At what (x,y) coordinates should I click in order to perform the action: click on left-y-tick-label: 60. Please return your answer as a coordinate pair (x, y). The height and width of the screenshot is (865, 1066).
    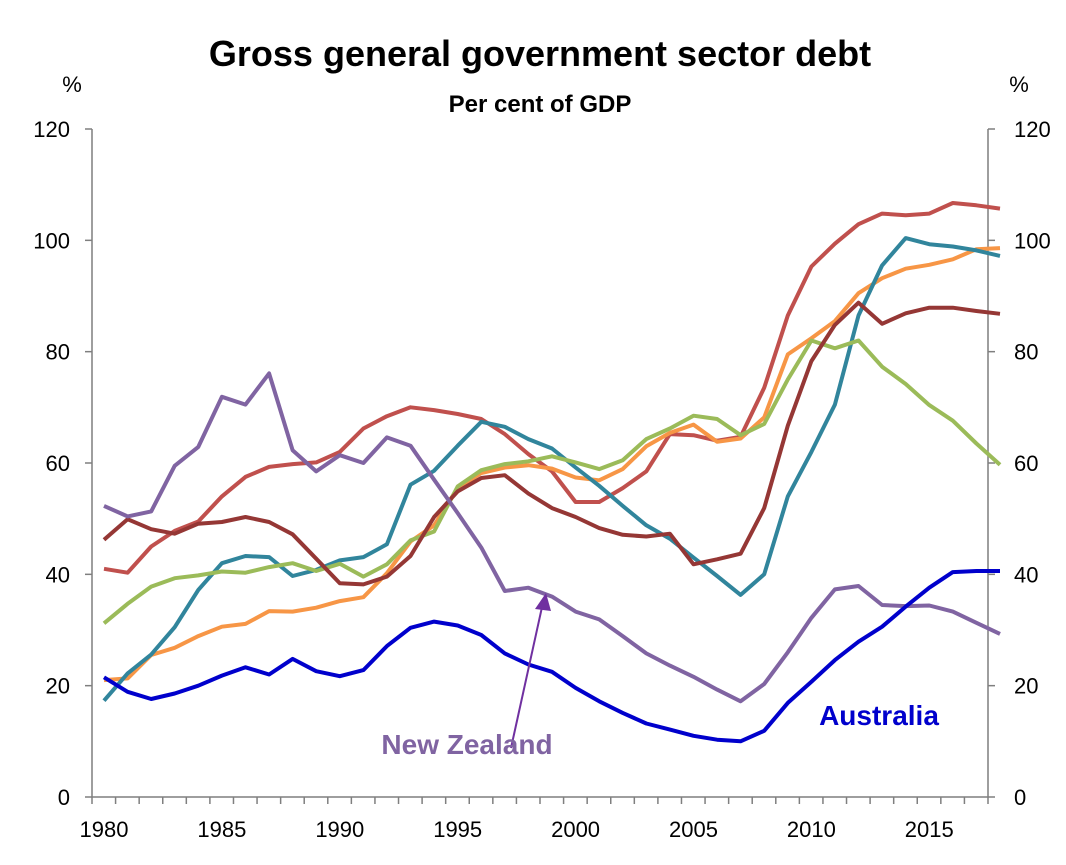
    Looking at the image, I should click on (58, 463).